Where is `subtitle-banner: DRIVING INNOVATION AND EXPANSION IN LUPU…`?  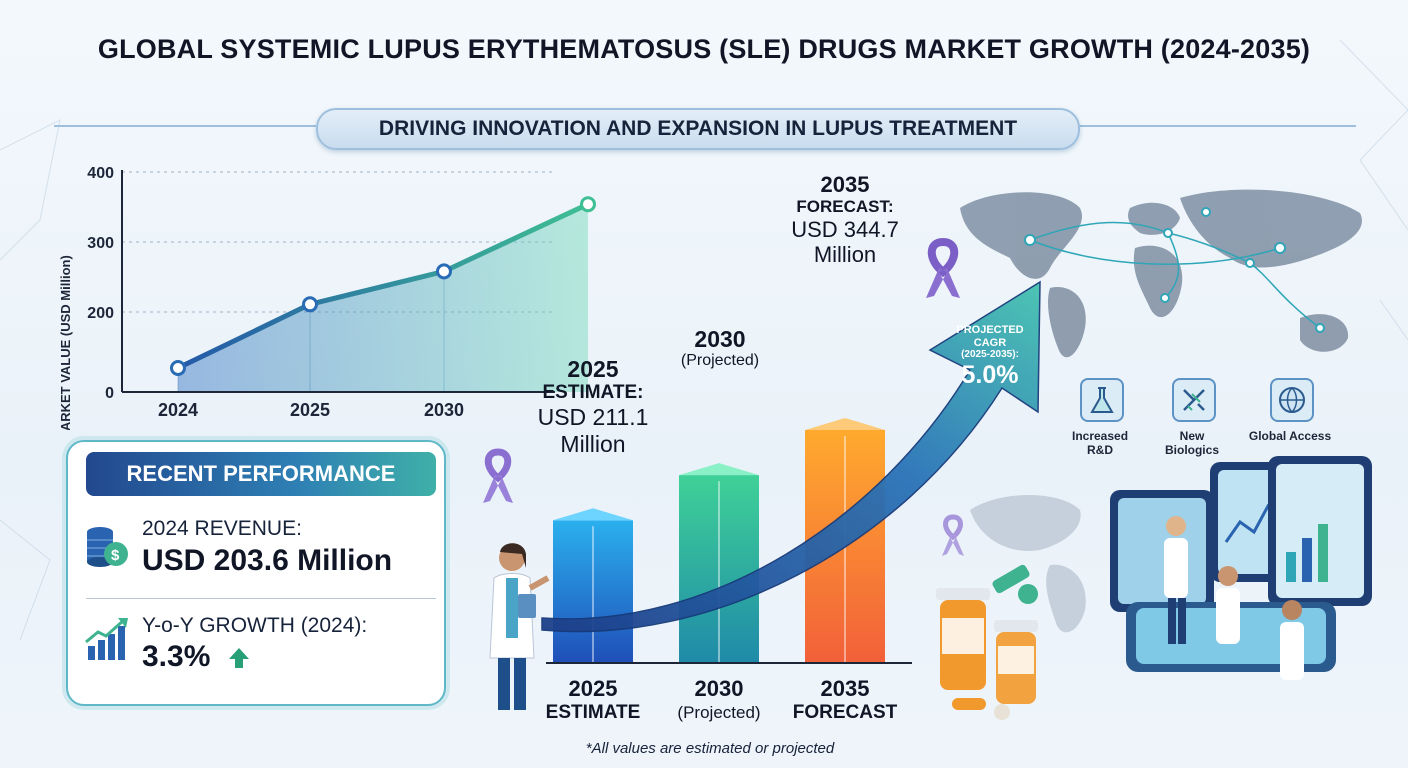 subtitle-banner: DRIVING INNOVATION AND EXPANSION IN LUPU… is located at coordinates (698, 129).